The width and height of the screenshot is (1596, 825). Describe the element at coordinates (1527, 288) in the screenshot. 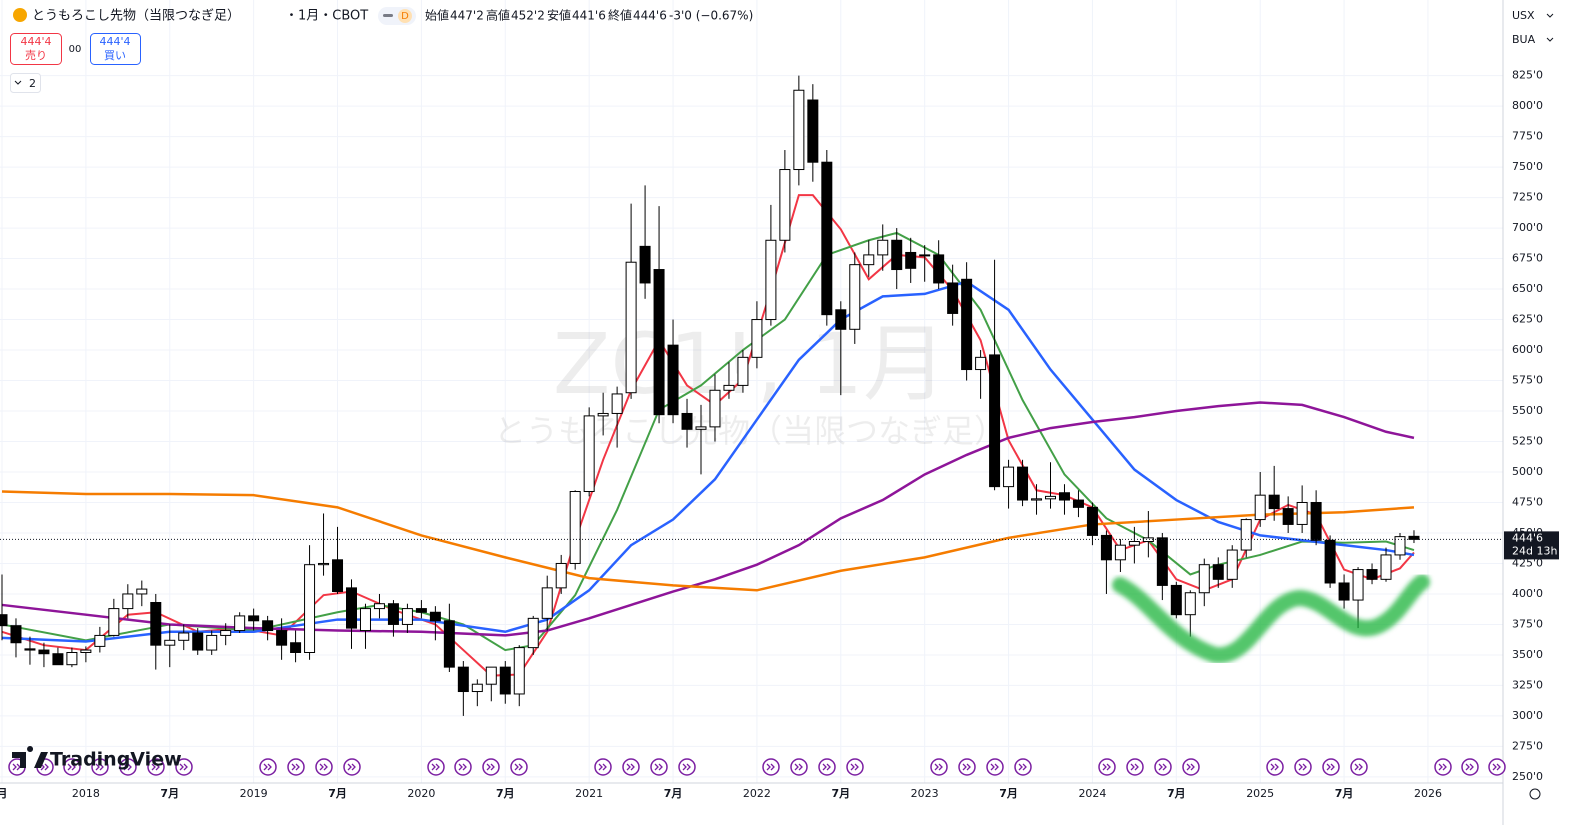

I see `y-tick-label: 650'0` at that location.